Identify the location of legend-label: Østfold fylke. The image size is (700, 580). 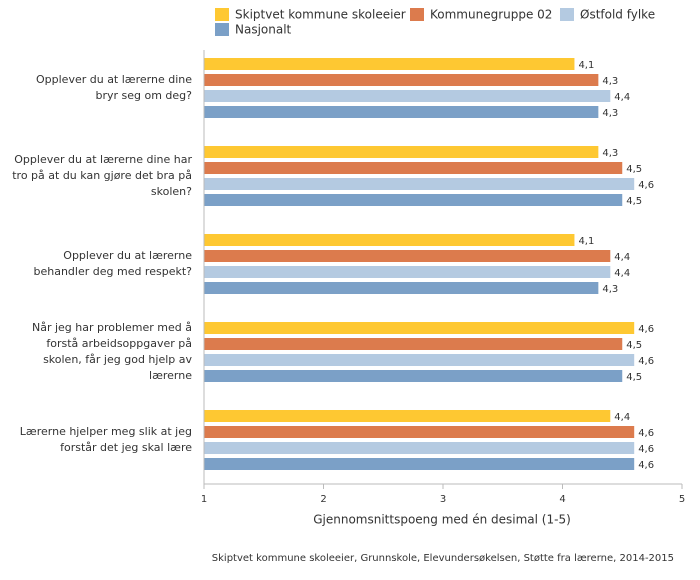
(617, 15).